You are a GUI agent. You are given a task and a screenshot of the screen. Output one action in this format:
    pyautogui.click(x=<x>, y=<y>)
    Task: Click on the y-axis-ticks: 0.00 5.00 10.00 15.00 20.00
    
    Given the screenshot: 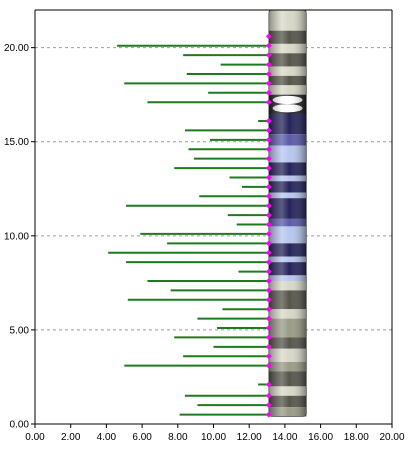 What is the action you would take?
    pyautogui.click(x=19, y=237)
    